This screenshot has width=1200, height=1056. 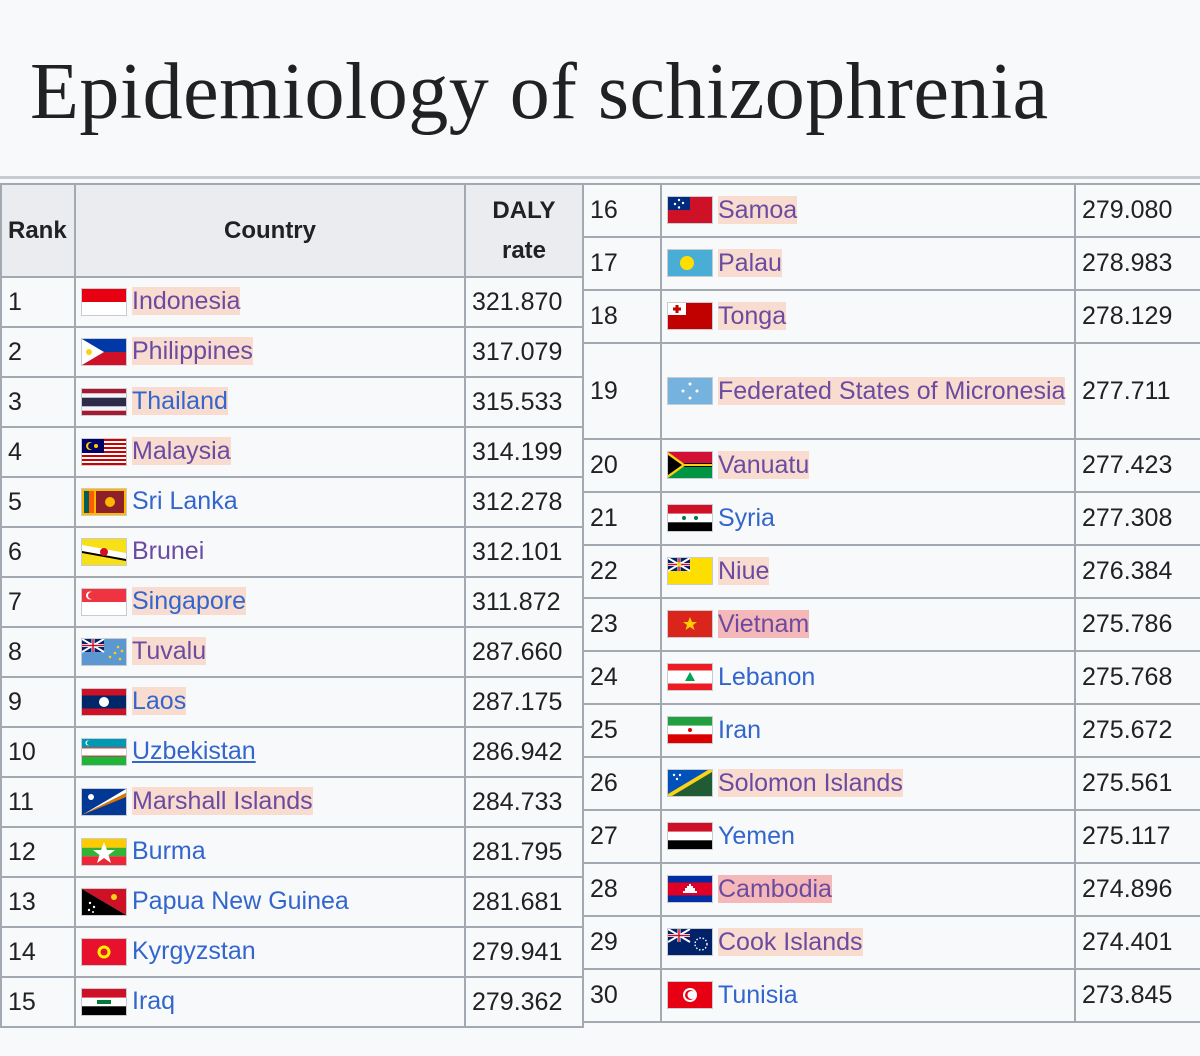 What do you see at coordinates (104, 801) in the screenshot?
I see `flag-marshall-islands-icon` at bounding box center [104, 801].